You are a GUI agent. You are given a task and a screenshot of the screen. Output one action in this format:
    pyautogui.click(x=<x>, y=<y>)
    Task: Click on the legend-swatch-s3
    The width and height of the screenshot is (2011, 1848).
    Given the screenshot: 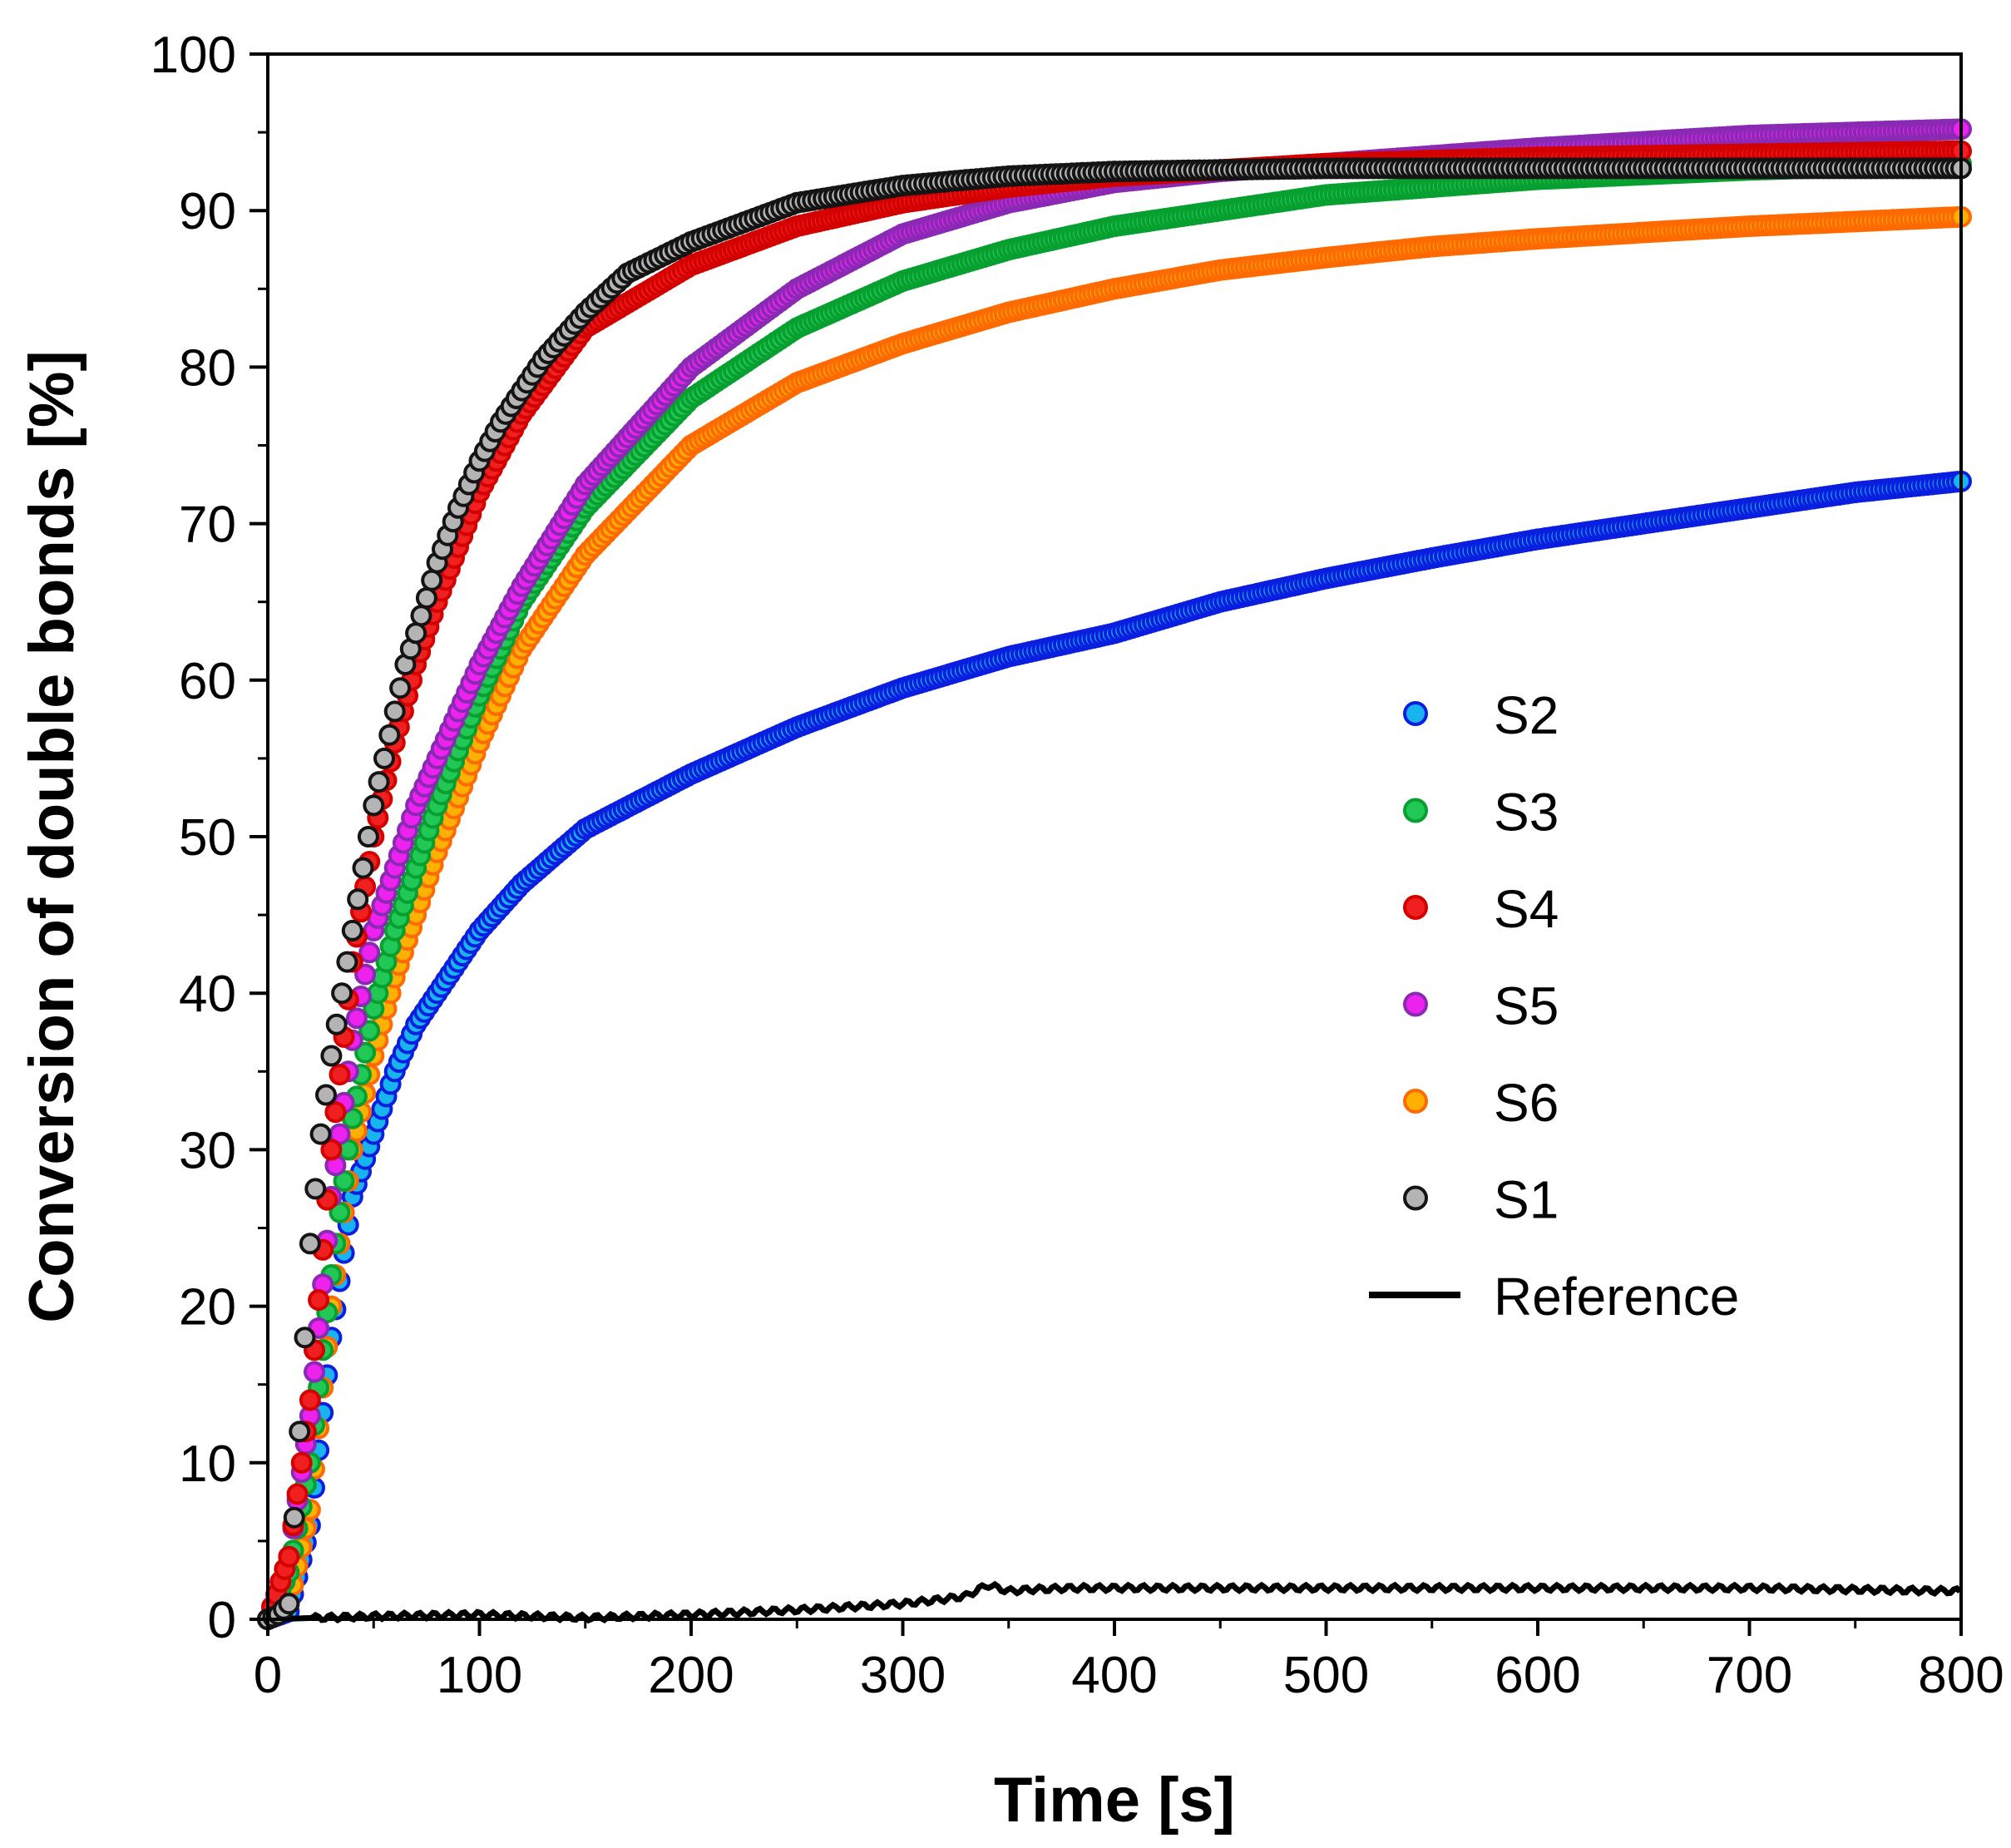 What is the action you would take?
    pyautogui.click(x=1415, y=810)
    